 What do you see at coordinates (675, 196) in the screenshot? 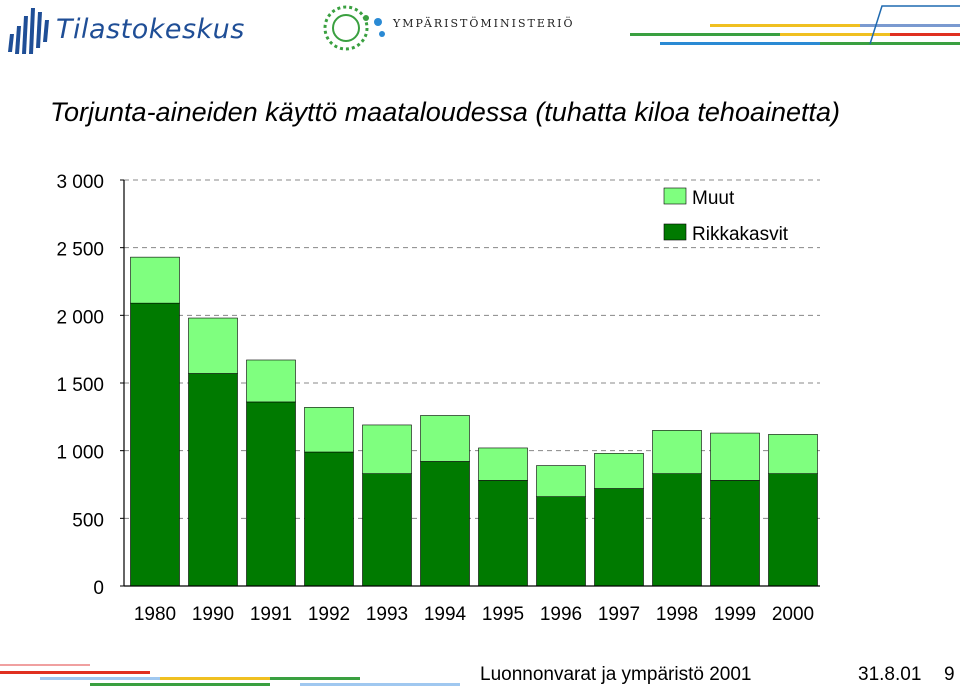
I see `legend-swatch-muut` at bounding box center [675, 196].